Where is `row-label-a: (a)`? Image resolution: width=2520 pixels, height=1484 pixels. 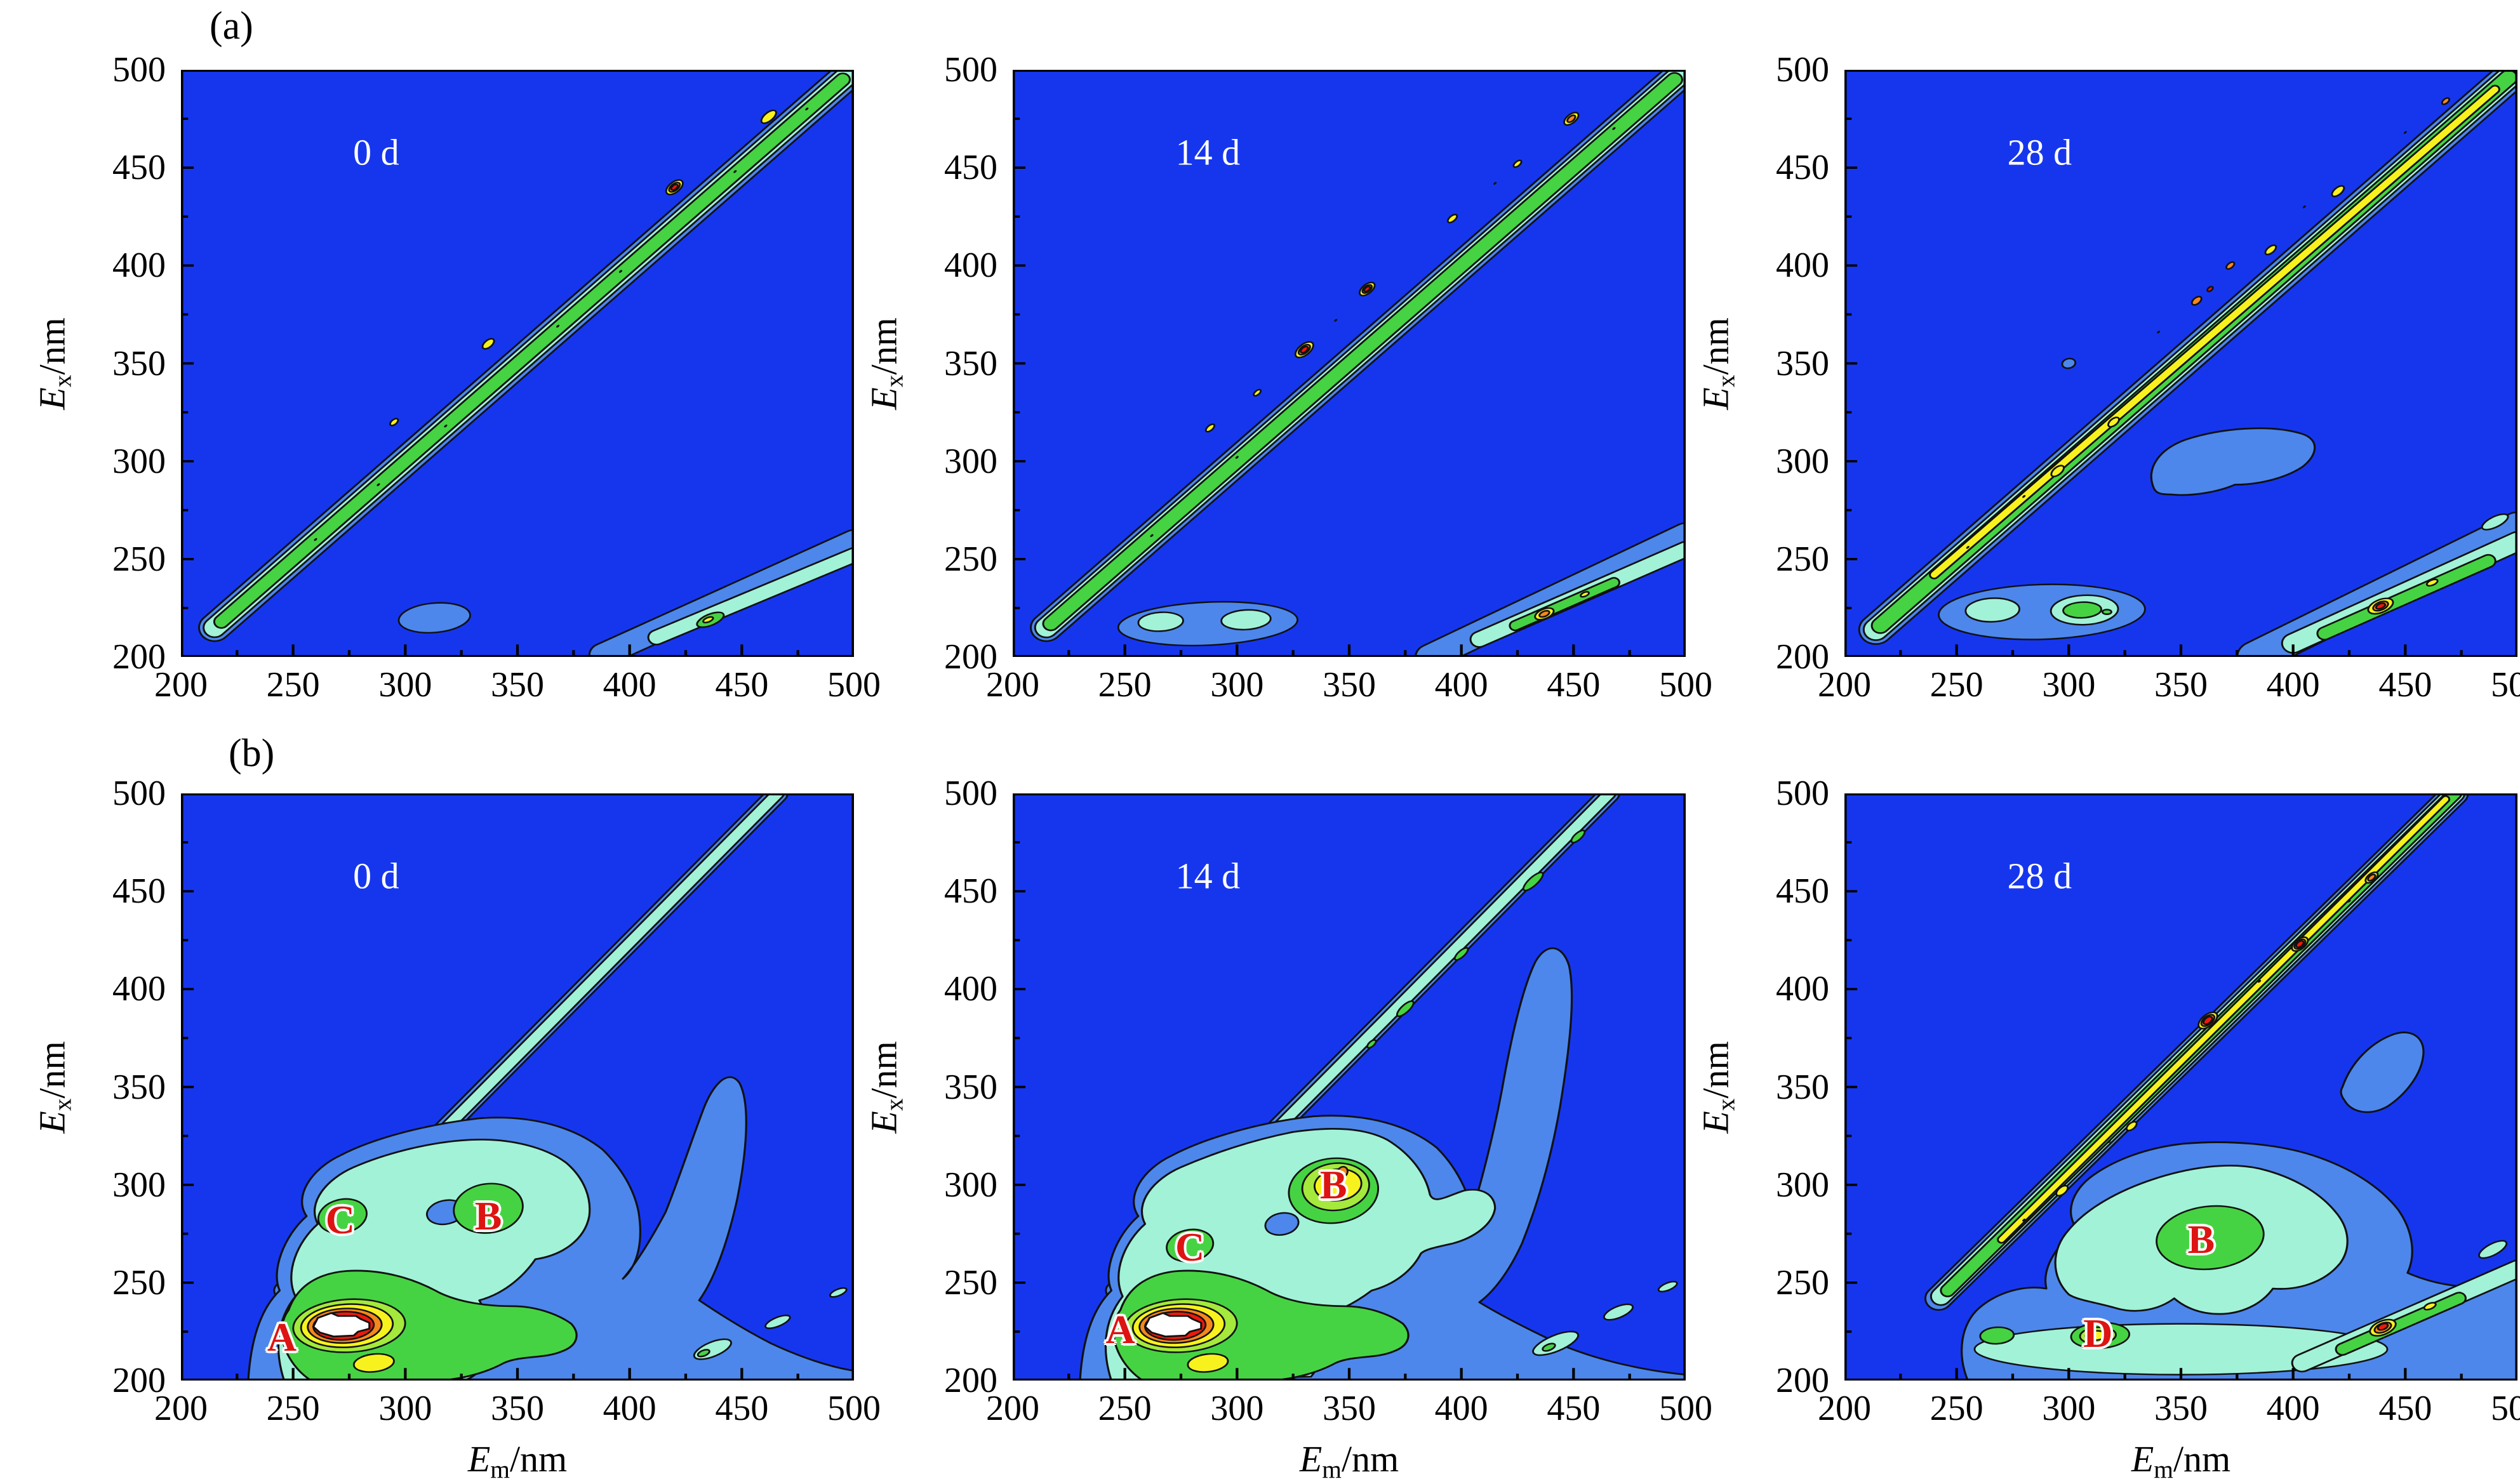
row-label-a: (a) is located at coordinates (231, 26).